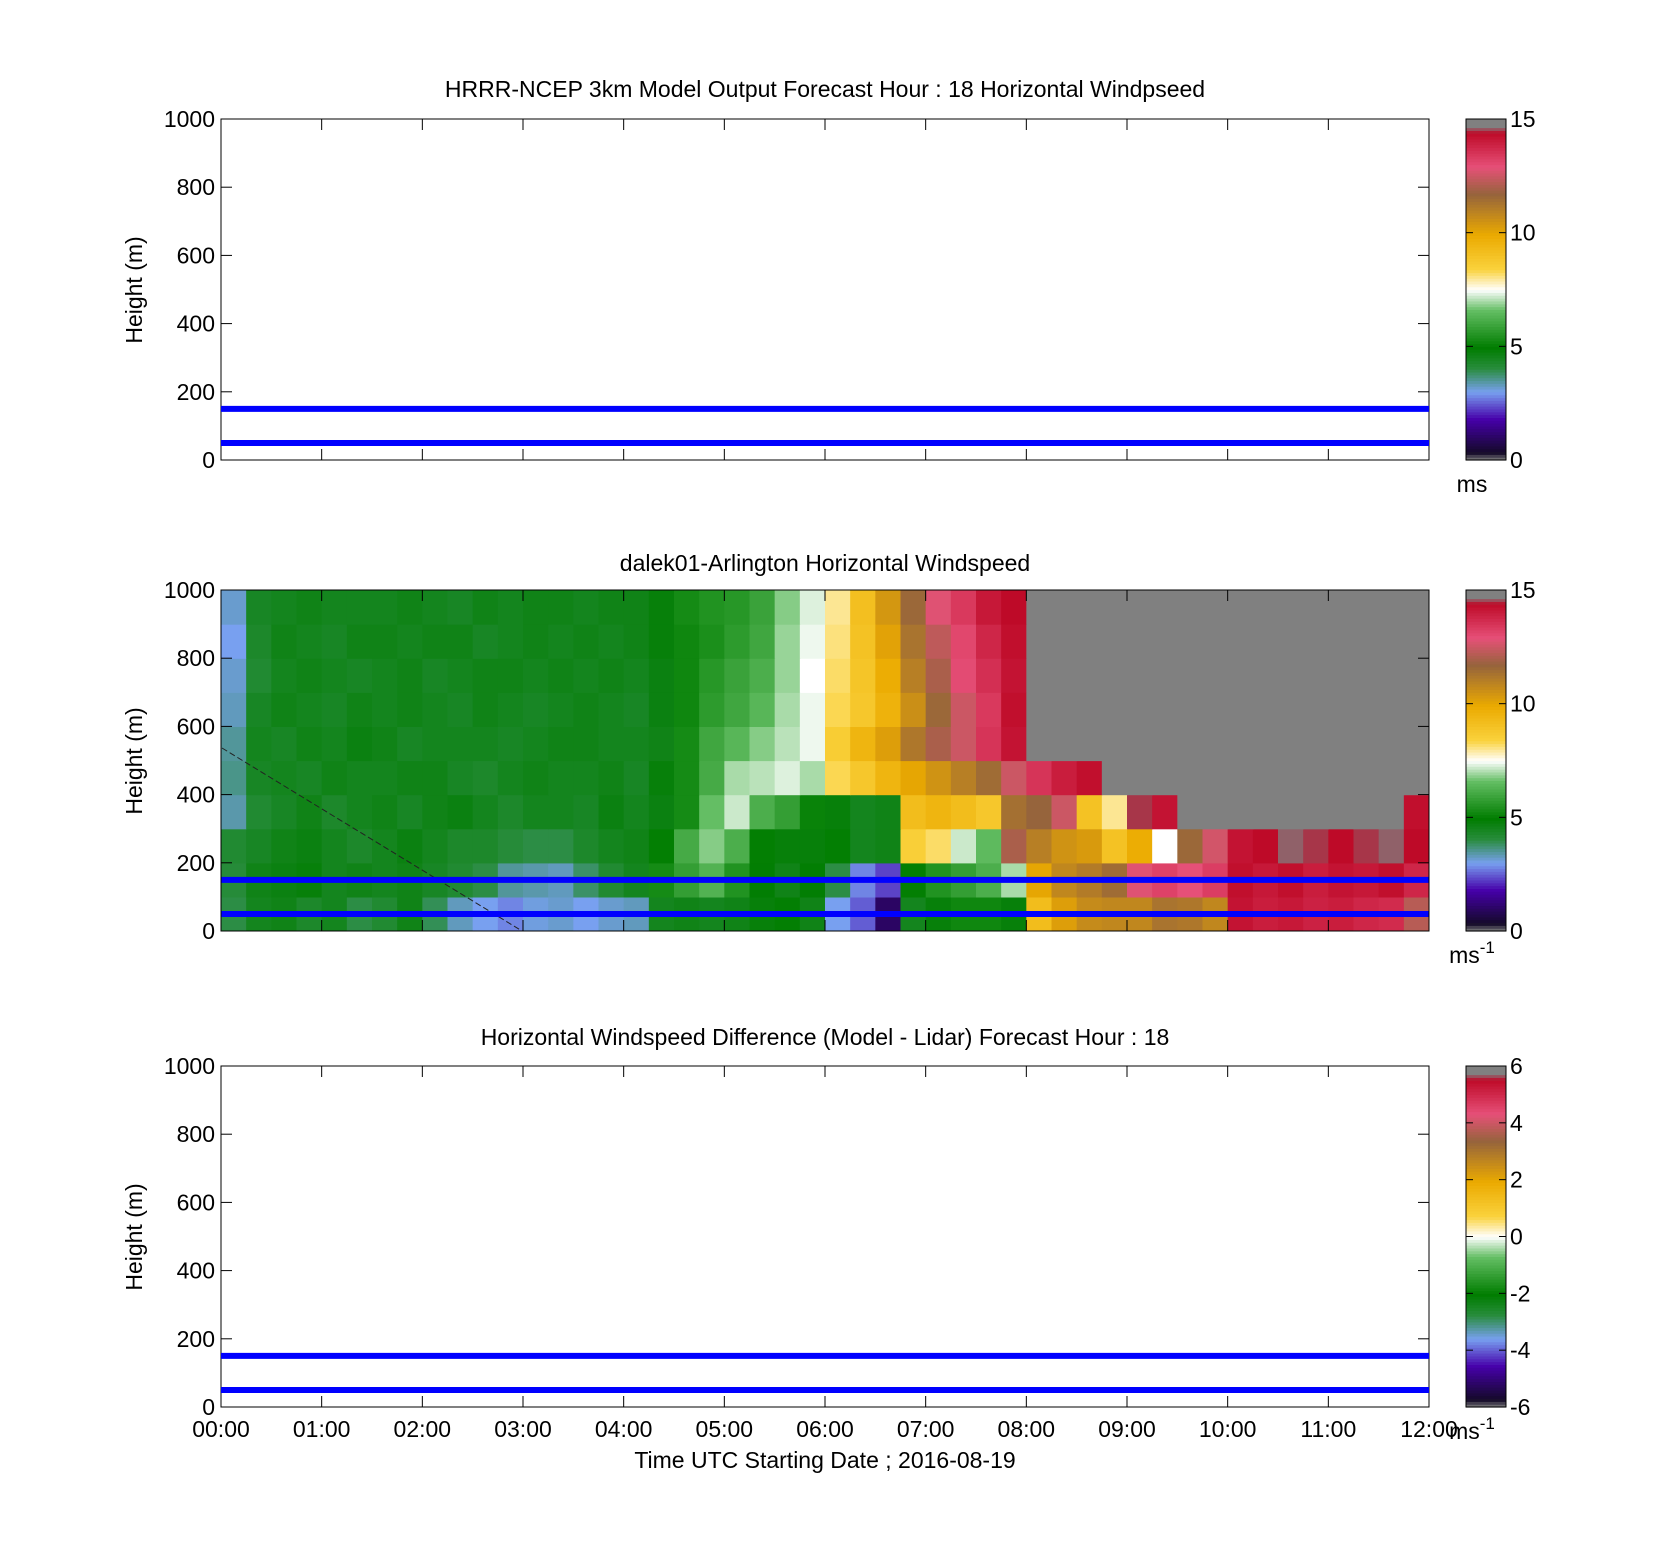  I want to click on colorbar-tick-label: 10, so click(1523, 704).